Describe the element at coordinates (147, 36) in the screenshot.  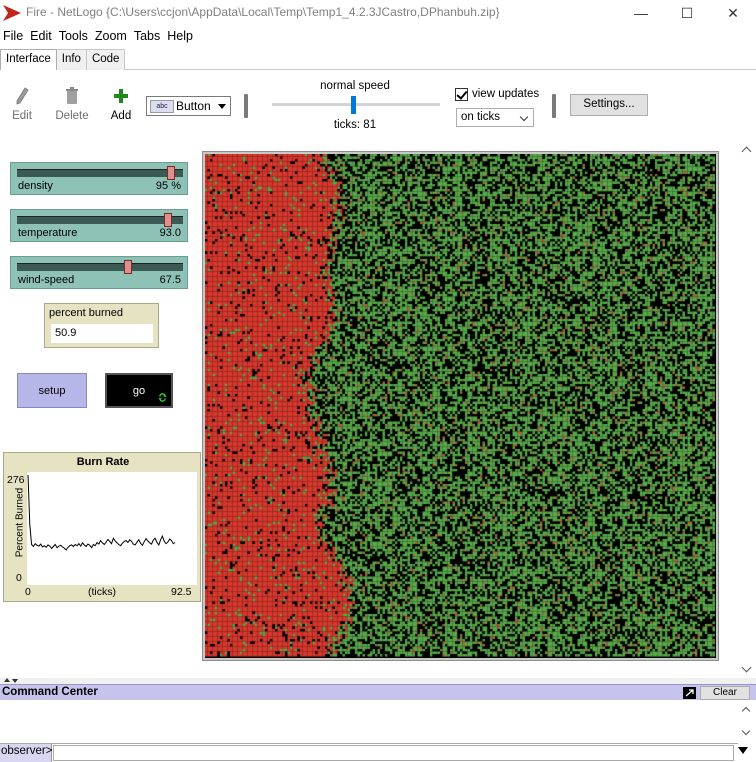
I see `menu-tabs: Tabs` at that location.